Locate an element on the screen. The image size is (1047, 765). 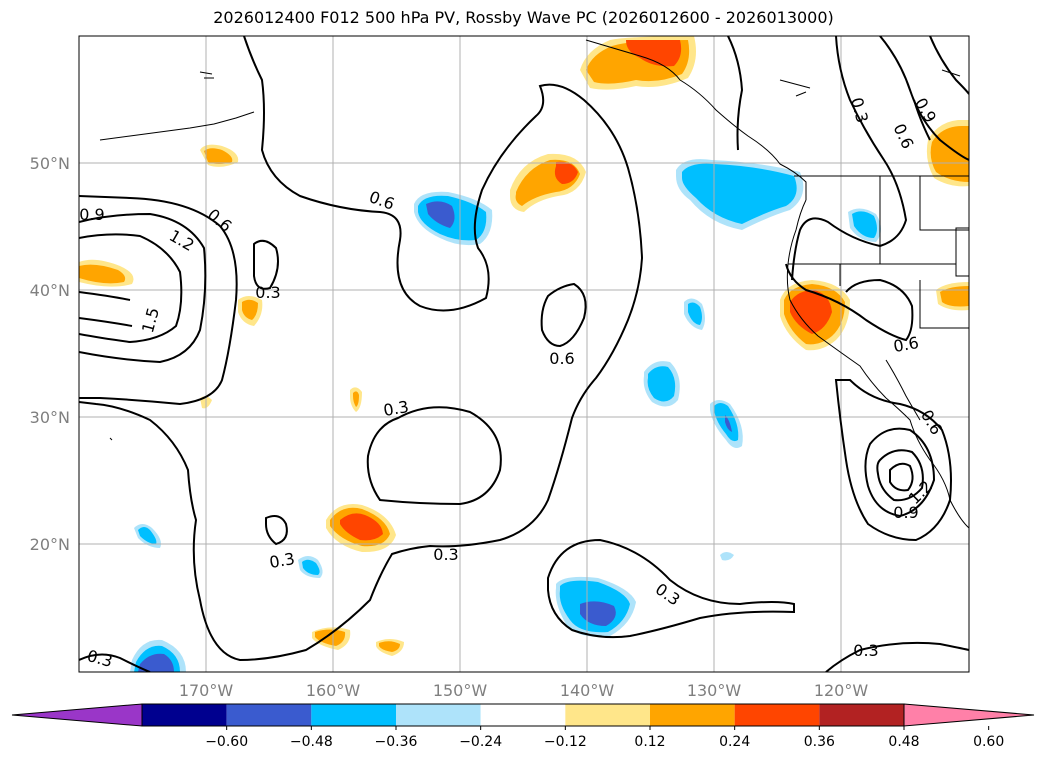
positive-anomaly-hawaii is located at coordinates (361, 528).